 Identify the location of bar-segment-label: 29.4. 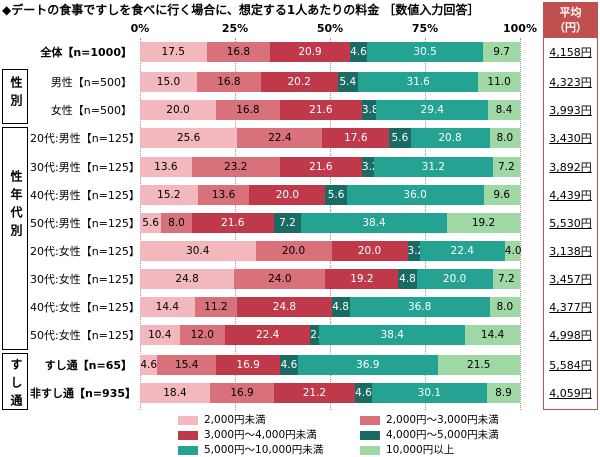
(432, 110).